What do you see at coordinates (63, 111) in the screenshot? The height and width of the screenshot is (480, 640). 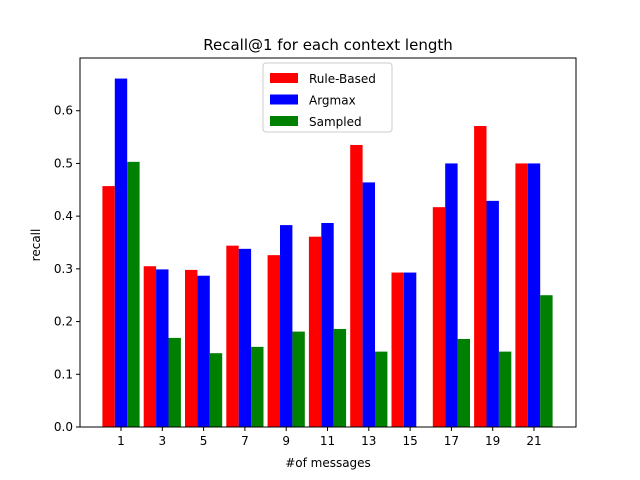 I see `y-tick-label: 0.6` at bounding box center [63, 111].